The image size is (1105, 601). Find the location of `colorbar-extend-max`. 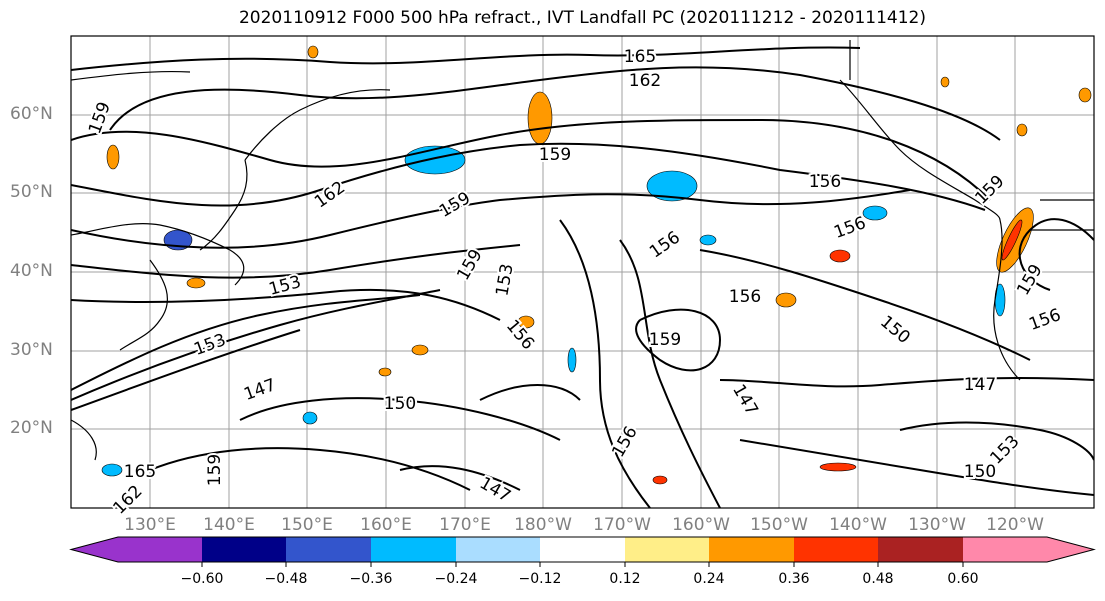

colorbar-extend-max is located at coordinates (1070, 549).